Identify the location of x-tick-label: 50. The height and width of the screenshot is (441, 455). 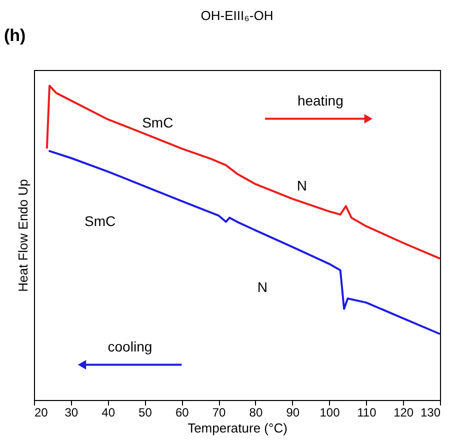
(145, 413).